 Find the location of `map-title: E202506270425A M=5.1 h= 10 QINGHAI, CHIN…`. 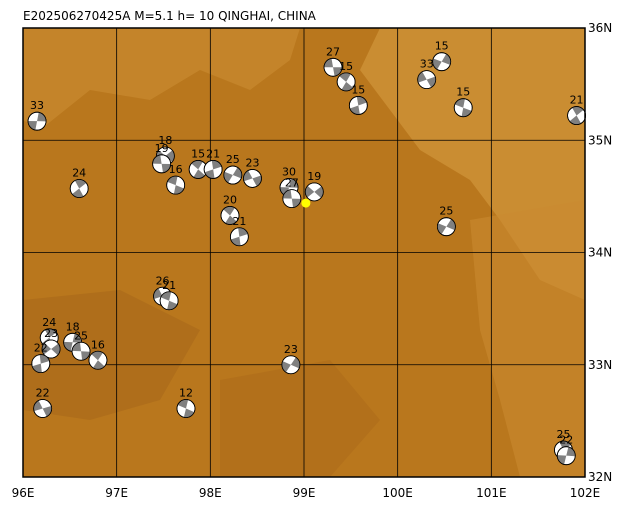

map-title: E202506270425A M=5.1 h= 10 QINGHAI, CHIN… is located at coordinates (170, 16).